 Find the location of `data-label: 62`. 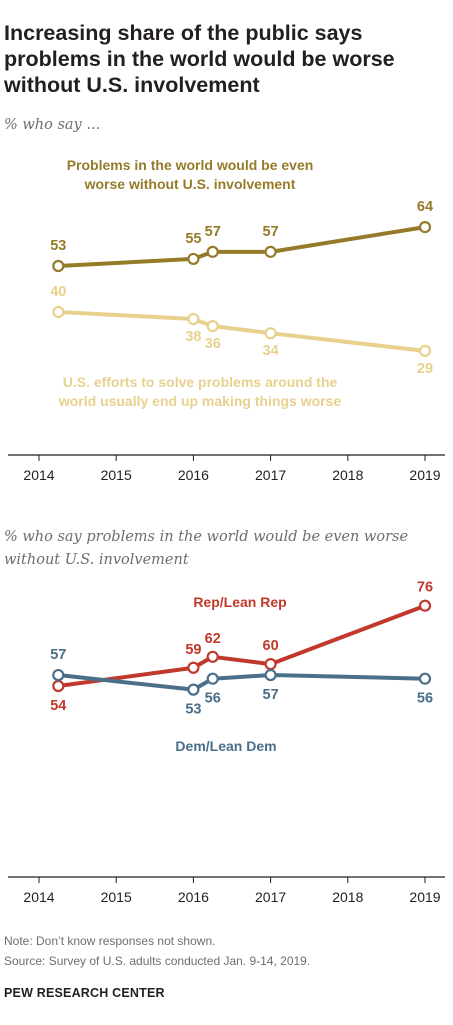

data-label: 62 is located at coordinates (213, 639).